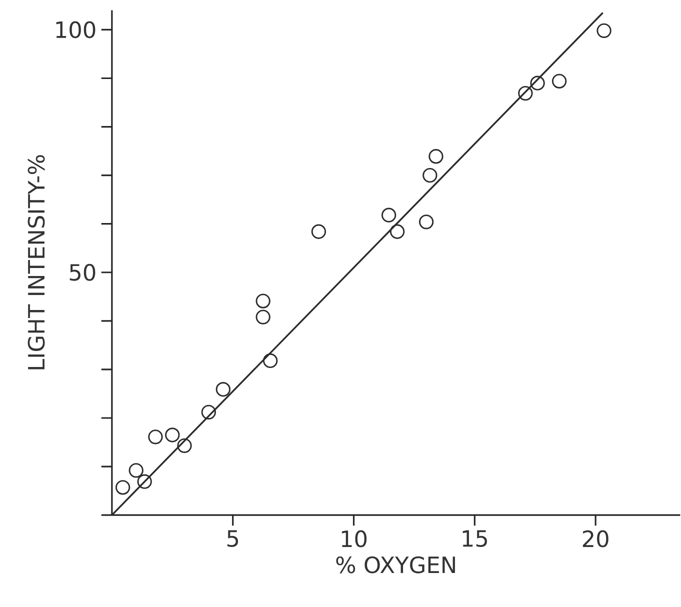 The height and width of the screenshot is (607, 681). What do you see at coordinates (83, 272) in the screenshot?
I see `y-tick-label: 50` at bounding box center [83, 272].